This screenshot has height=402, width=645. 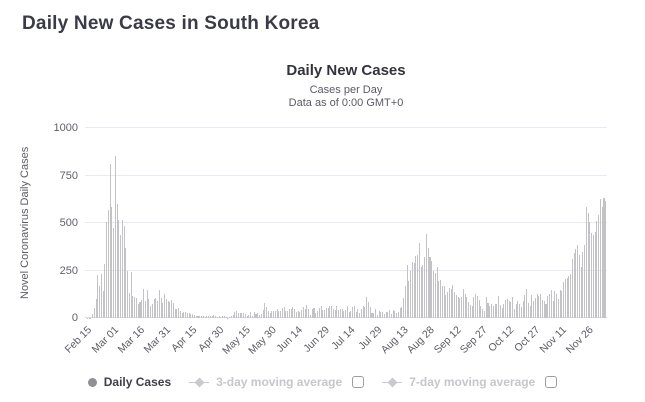 What do you see at coordinates (470, 382) in the screenshot?
I see `legend-item-7day-ma: 7-day moving average` at bounding box center [470, 382].